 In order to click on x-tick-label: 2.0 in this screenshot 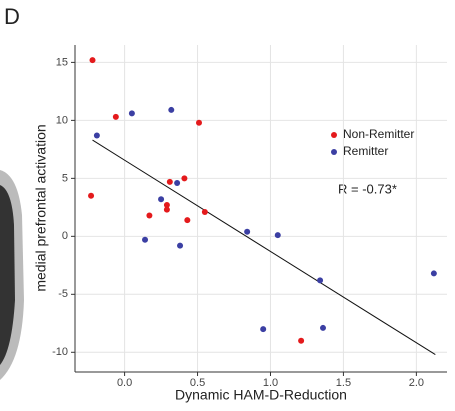, I will do `click(416, 383)`.